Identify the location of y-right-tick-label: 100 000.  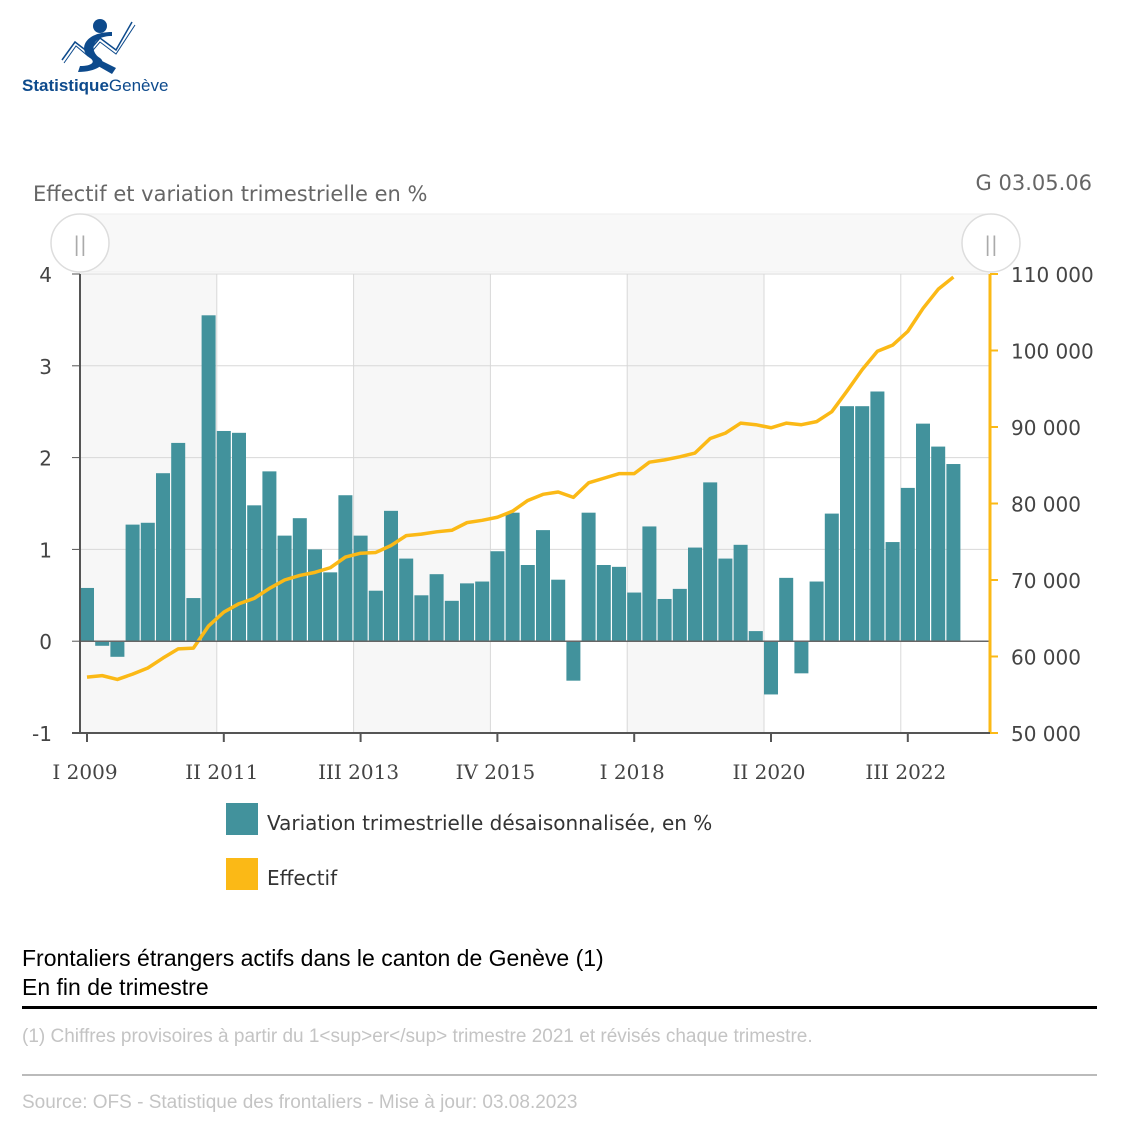
(1052, 352).